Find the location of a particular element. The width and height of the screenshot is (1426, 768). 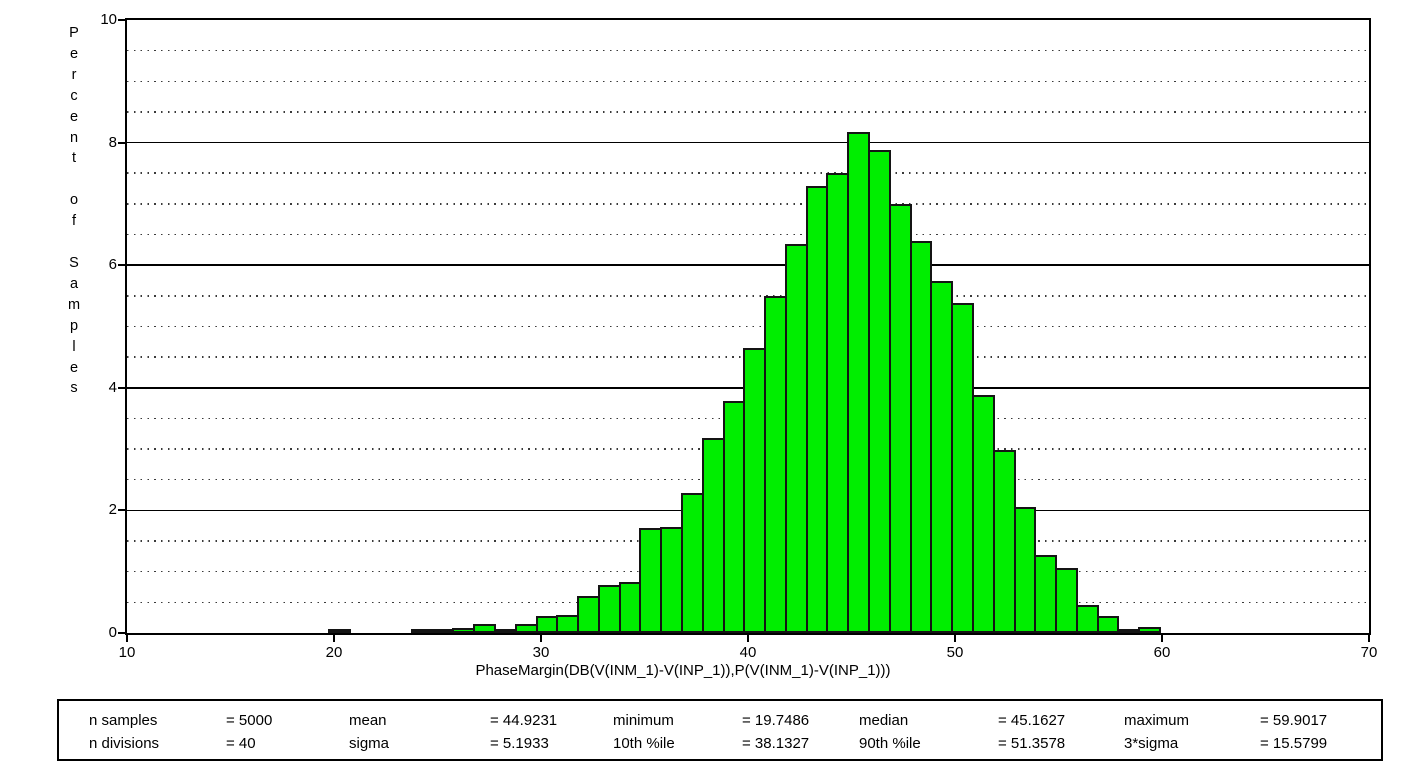

x-tick-label: 20 is located at coordinates (334, 652).